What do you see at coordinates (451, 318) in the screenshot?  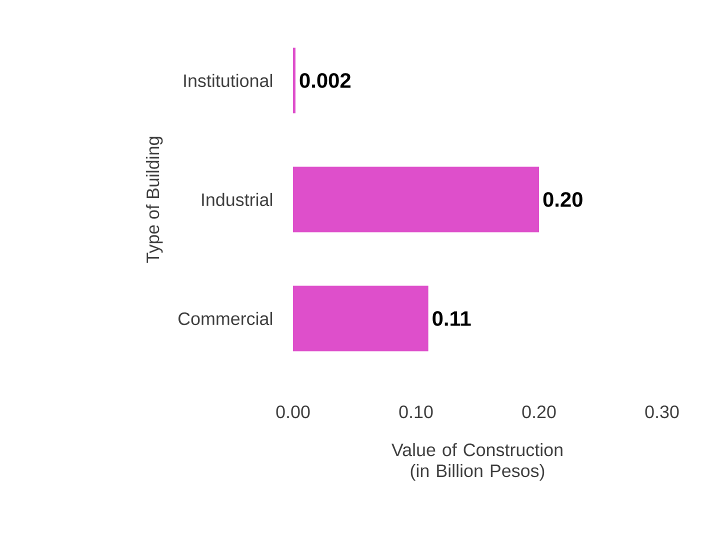 I see `data-label: 0.11` at bounding box center [451, 318].